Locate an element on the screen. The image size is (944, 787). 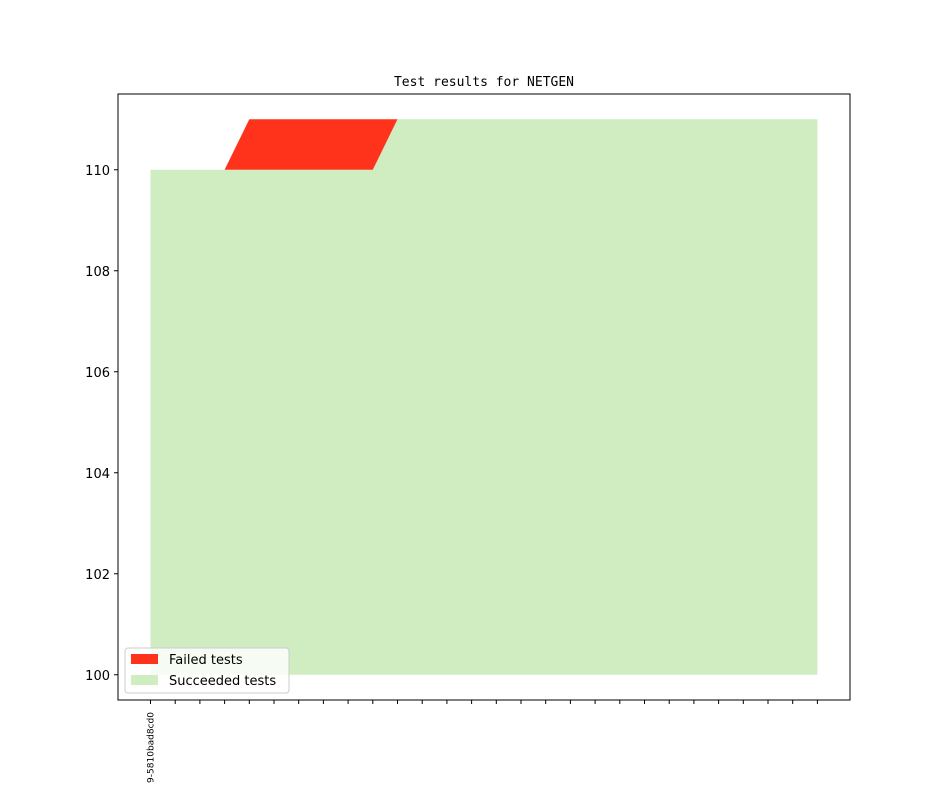
y-axis: 100 102 104 106 108 110 is located at coordinates (101, 424).